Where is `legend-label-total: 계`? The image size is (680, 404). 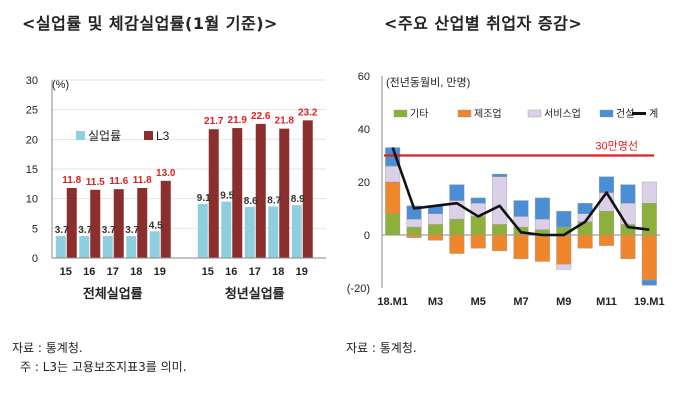
legend-label-total: 계 is located at coordinates (653, 114).